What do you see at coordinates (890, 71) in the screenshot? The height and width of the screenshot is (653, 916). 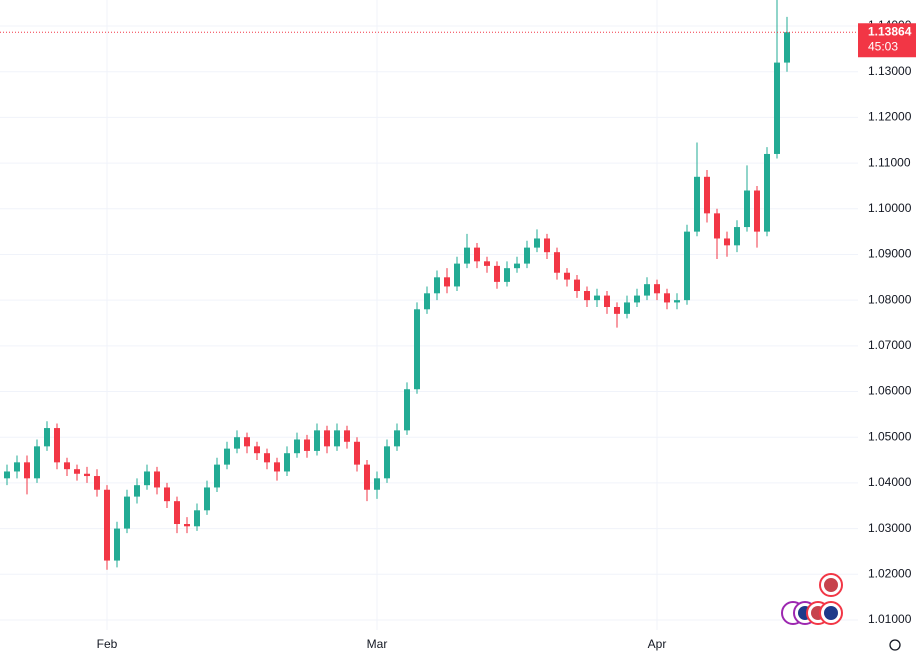 I see `y-tick-label: 1.13000` at bounding box center [890, 71].